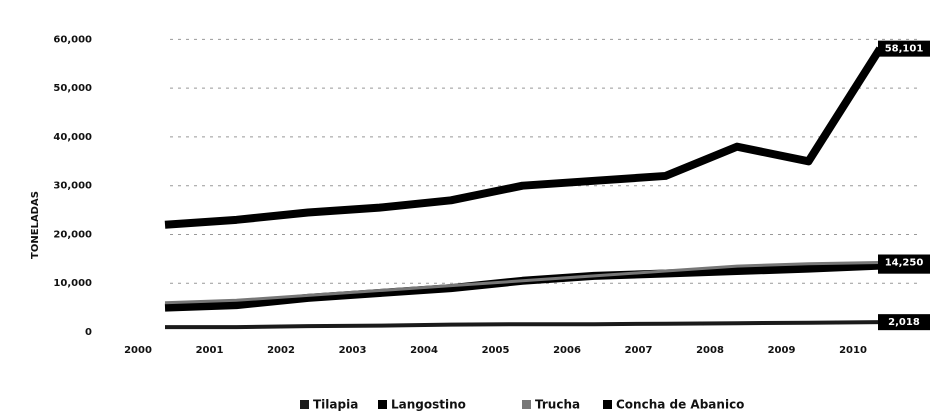 The image size is (948, 418). What do you see at coordinates (35, 225) in the screenshot?
I see `y-axis-title: TONELADAS` at bounding box center [35, 225].